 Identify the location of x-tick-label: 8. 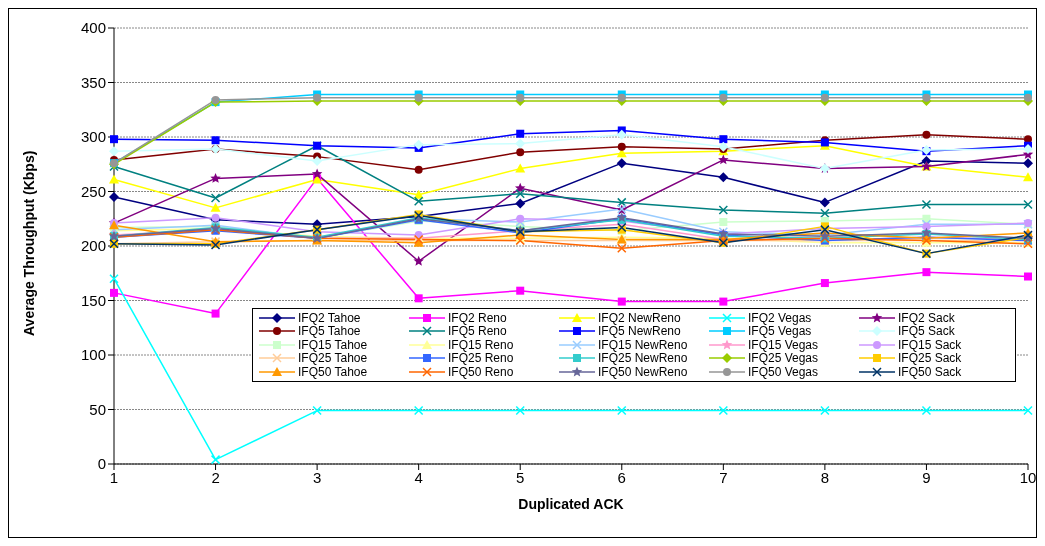
(825, 477).